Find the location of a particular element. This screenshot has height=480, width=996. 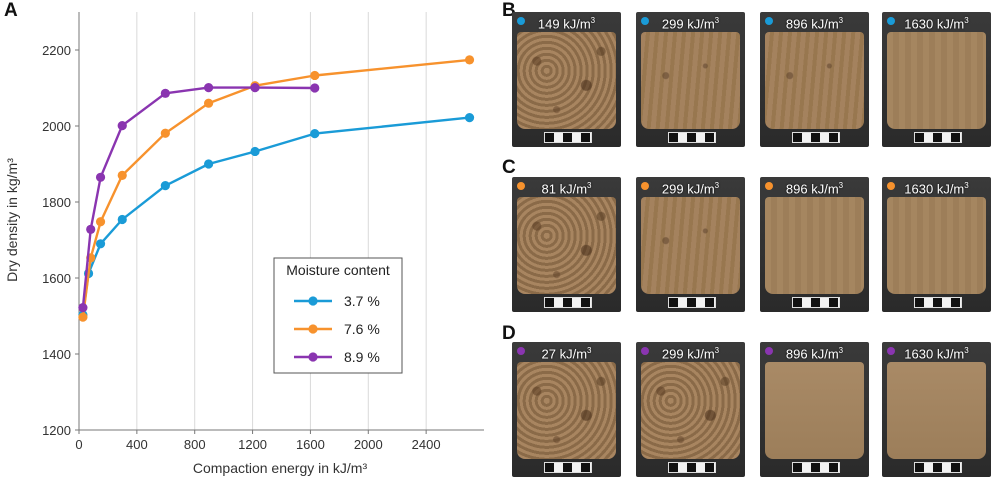

energy-label: 27 kJ/m3 is located at coordinates (566, 353).